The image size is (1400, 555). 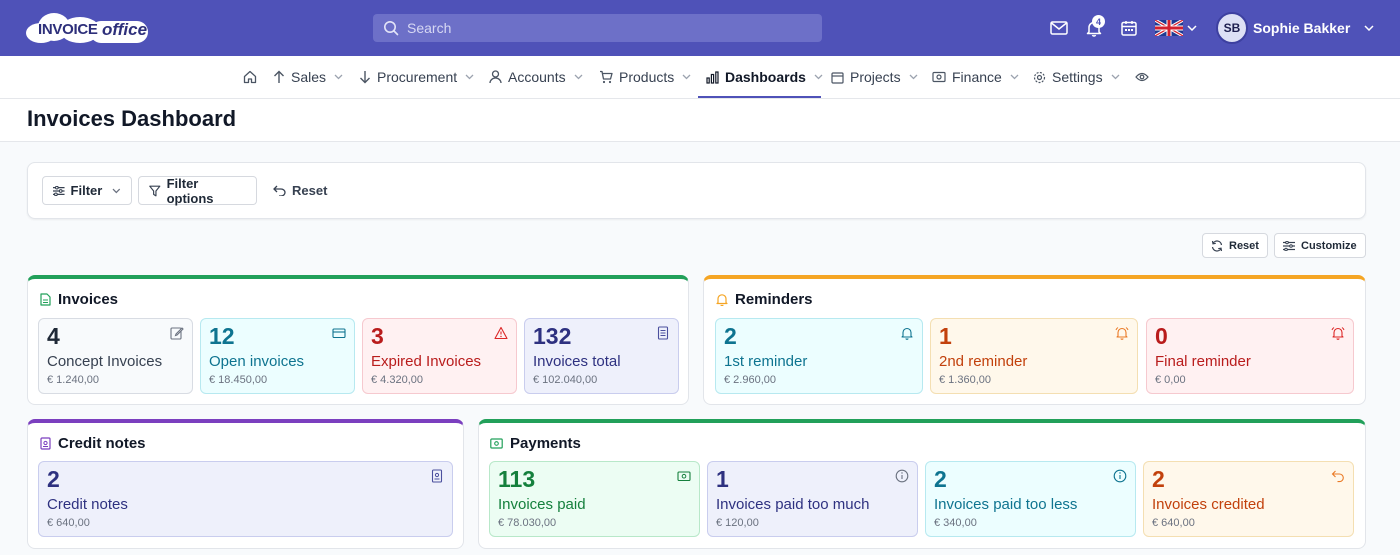 What do you see at coordinates (793, 504) in the screenshot?
I see `card-label: Invoices paid too much` at bounding box center [793, 504].